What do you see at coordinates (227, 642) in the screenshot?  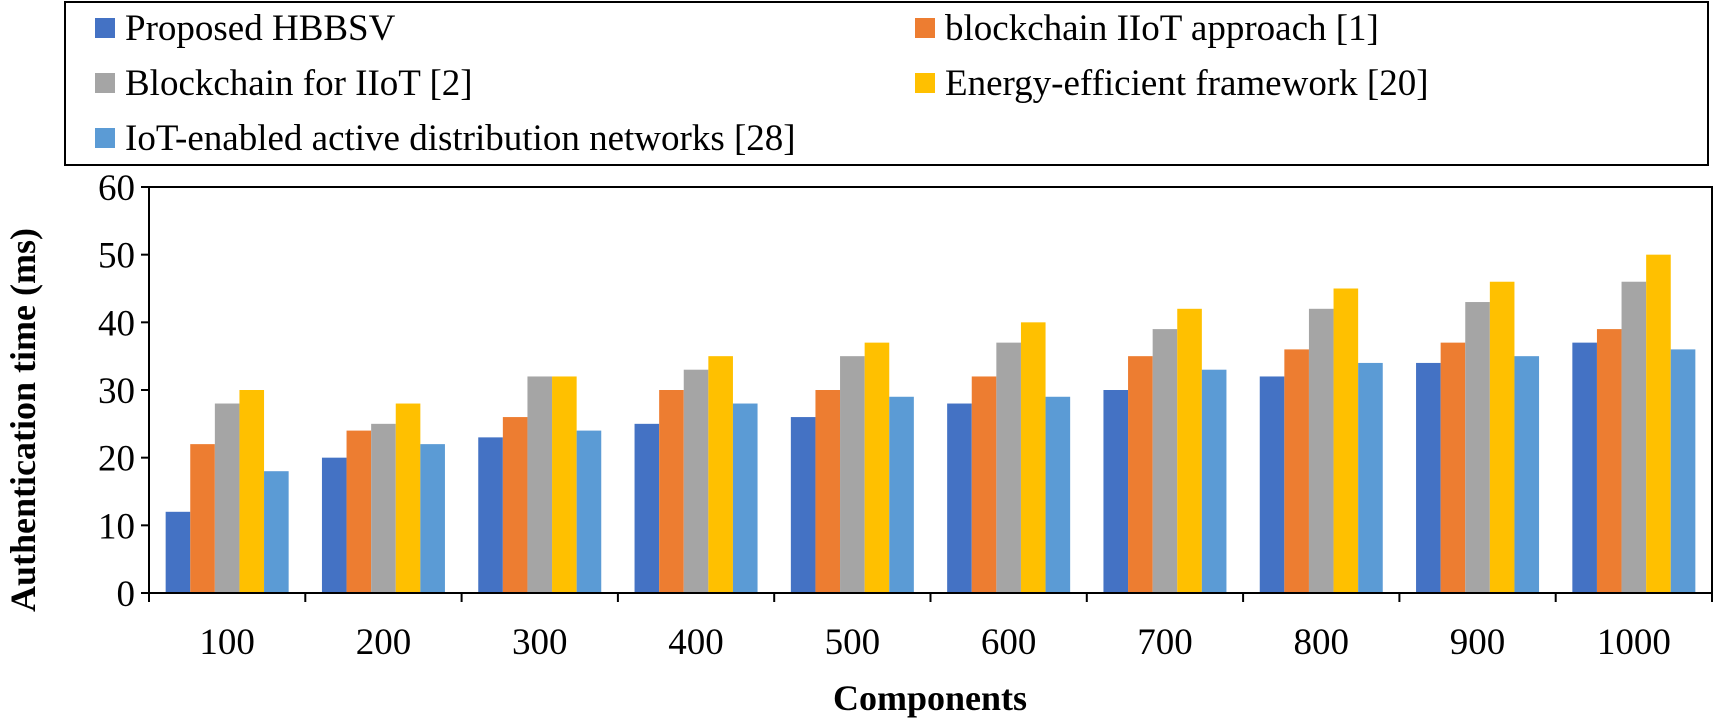 I see `x-tick-label: 100` at bounding box center [227, 642].